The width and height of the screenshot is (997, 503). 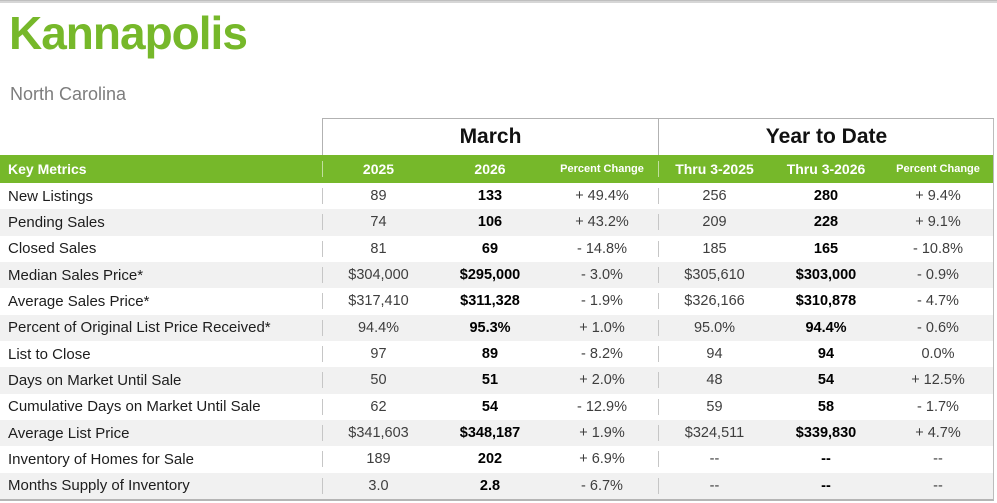 I want to click on march-percent-change: + 2.0%, so click(x=602, y=380).